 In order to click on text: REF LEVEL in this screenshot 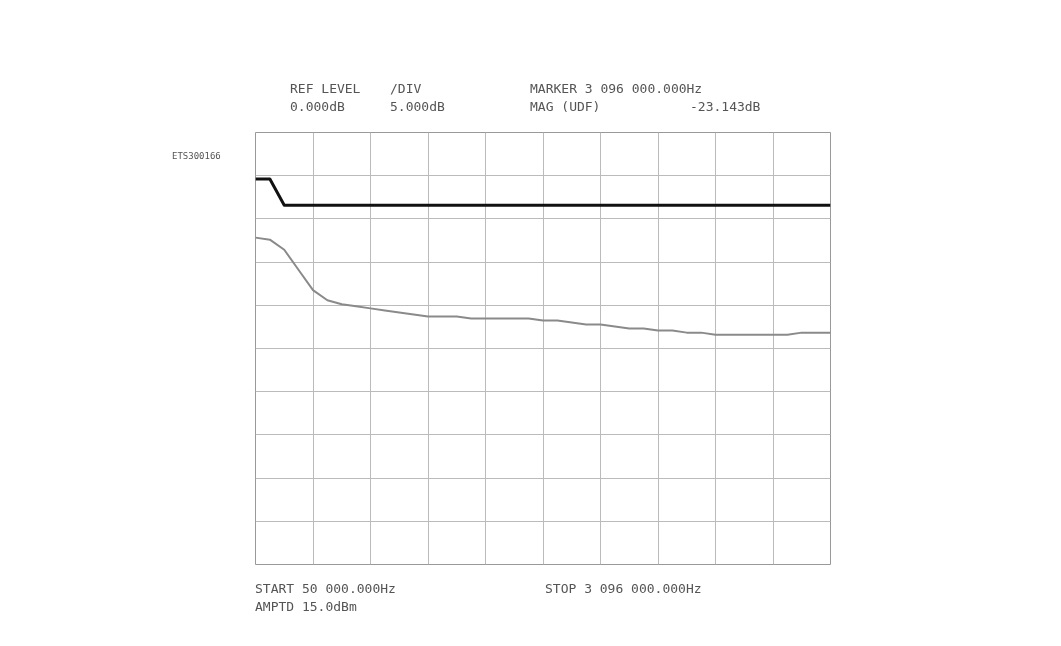, I will do `click(325, 89)`.